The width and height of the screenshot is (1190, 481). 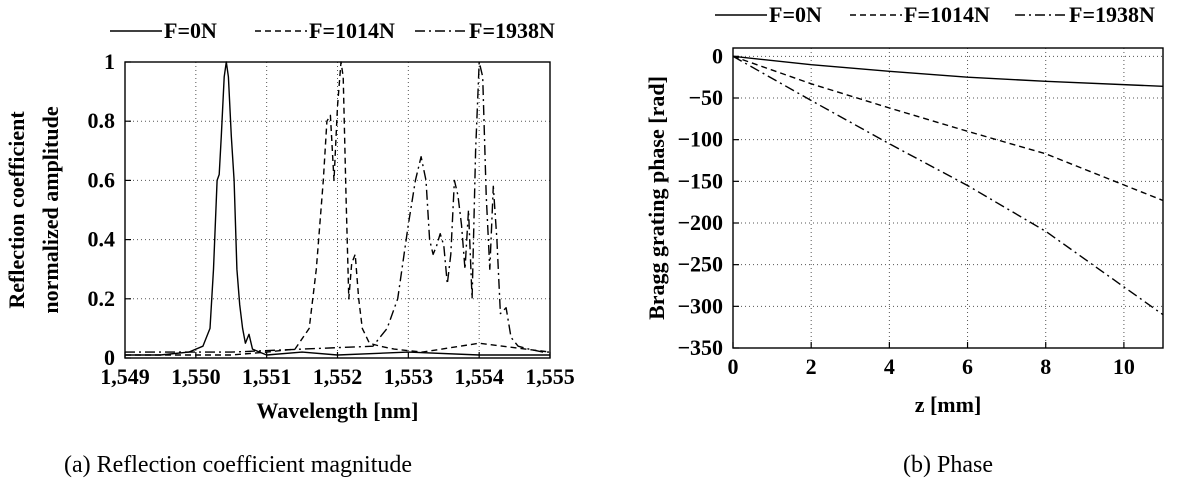 I want to click on subfigure-caption: (b) Phase, so click(x=948, y=465).